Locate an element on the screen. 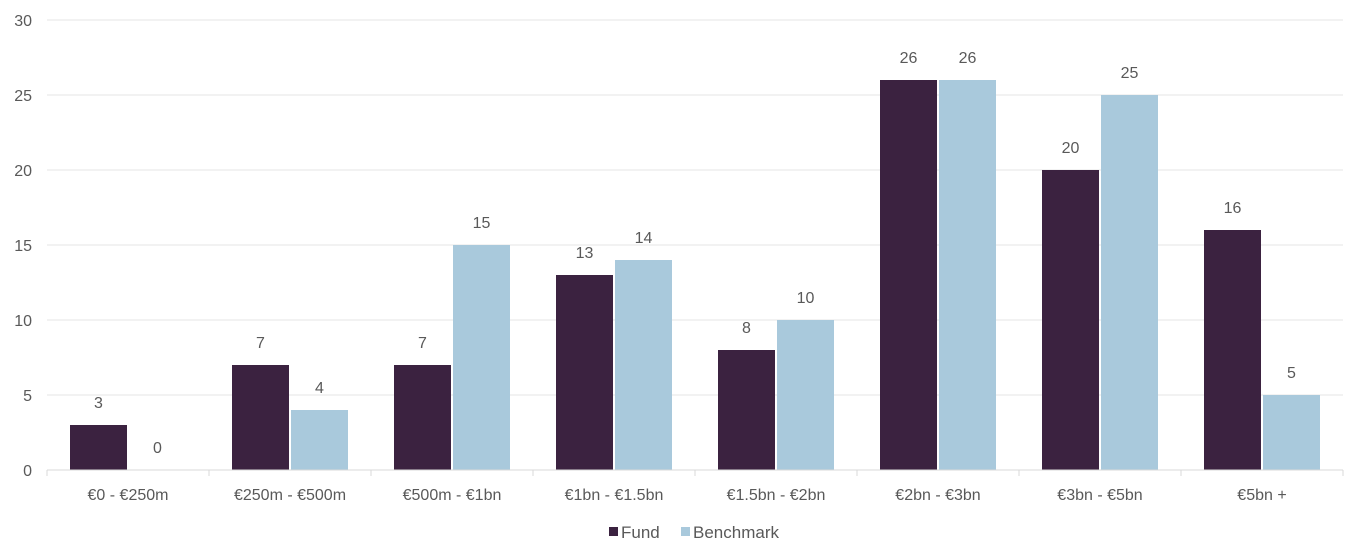  data-label: 3 is located at coordinates (98, 403).